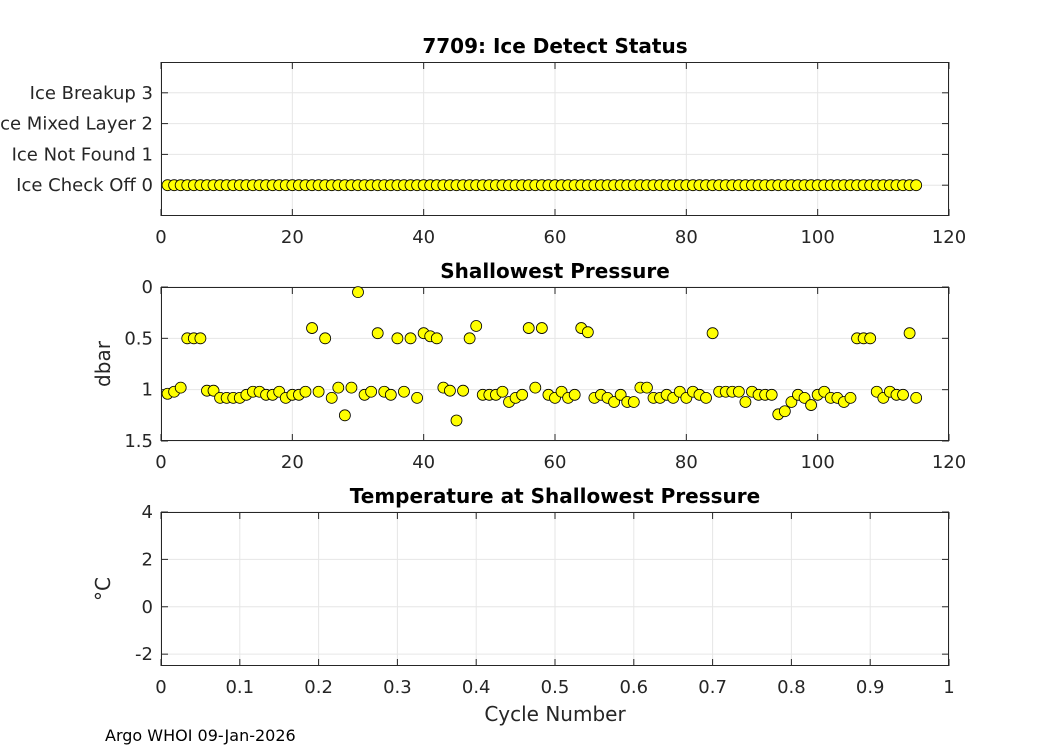 This screenshot has width=1050, height=750. What do you see at coordinates (147, 559) in the screenshot?
I see `temperature-y-tick-label: 2` at bounding box center [147, 559].